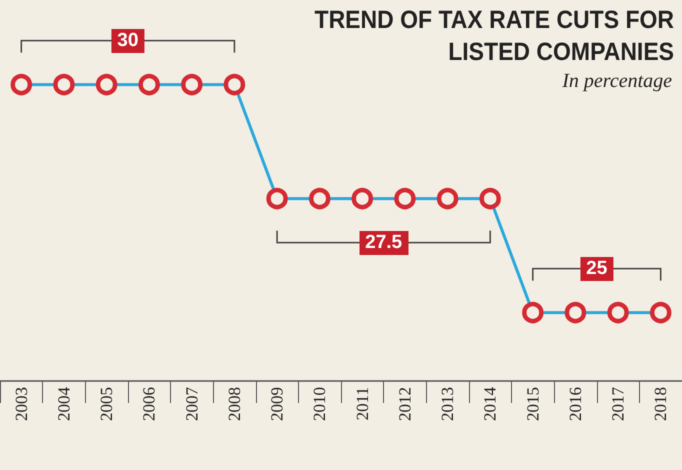  I want to click on x-tick-label: 2013, so click(448, 404).